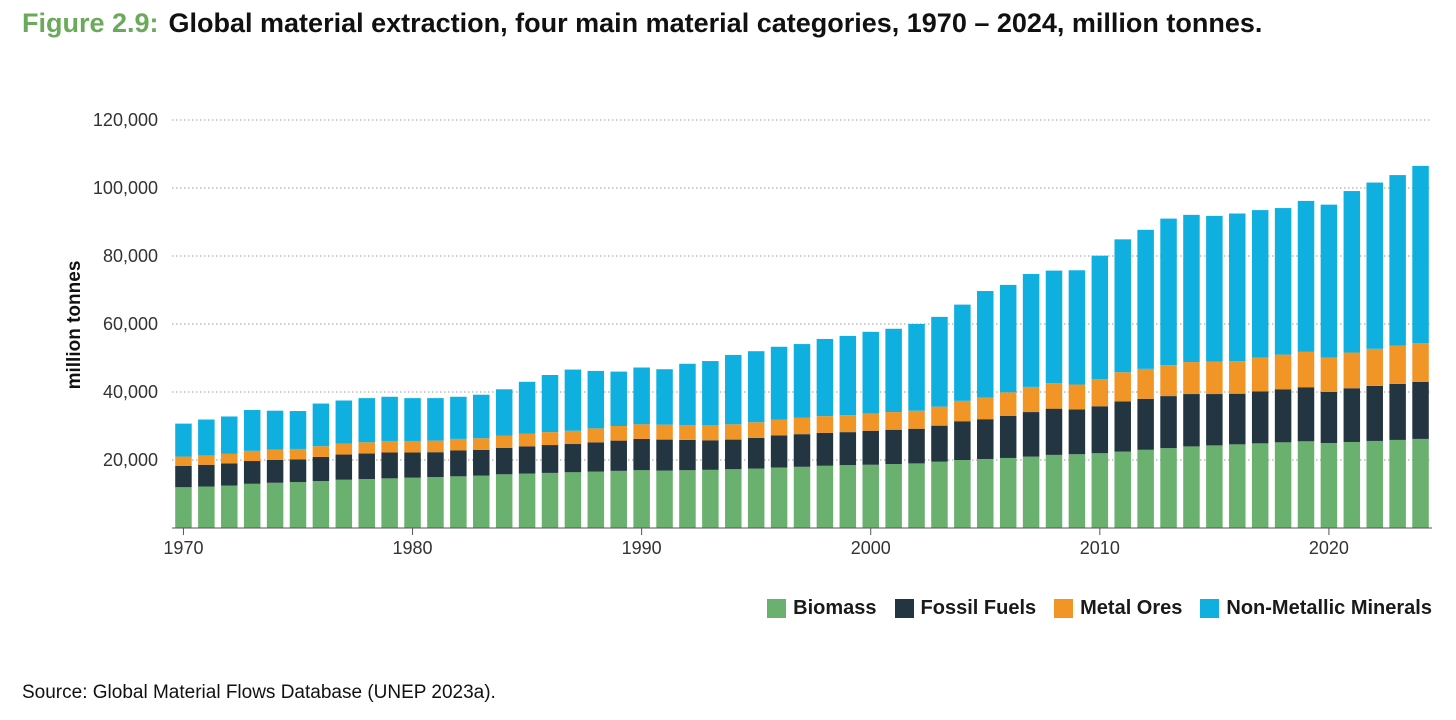 The height and width of the screenshot is (720, 1456). What do you see at coordinates (756, 543) in the screenshot?
I see `x-axis-ticks: 1970 1980 1990 2000 2010 2020` at bounding box center [756, 543].